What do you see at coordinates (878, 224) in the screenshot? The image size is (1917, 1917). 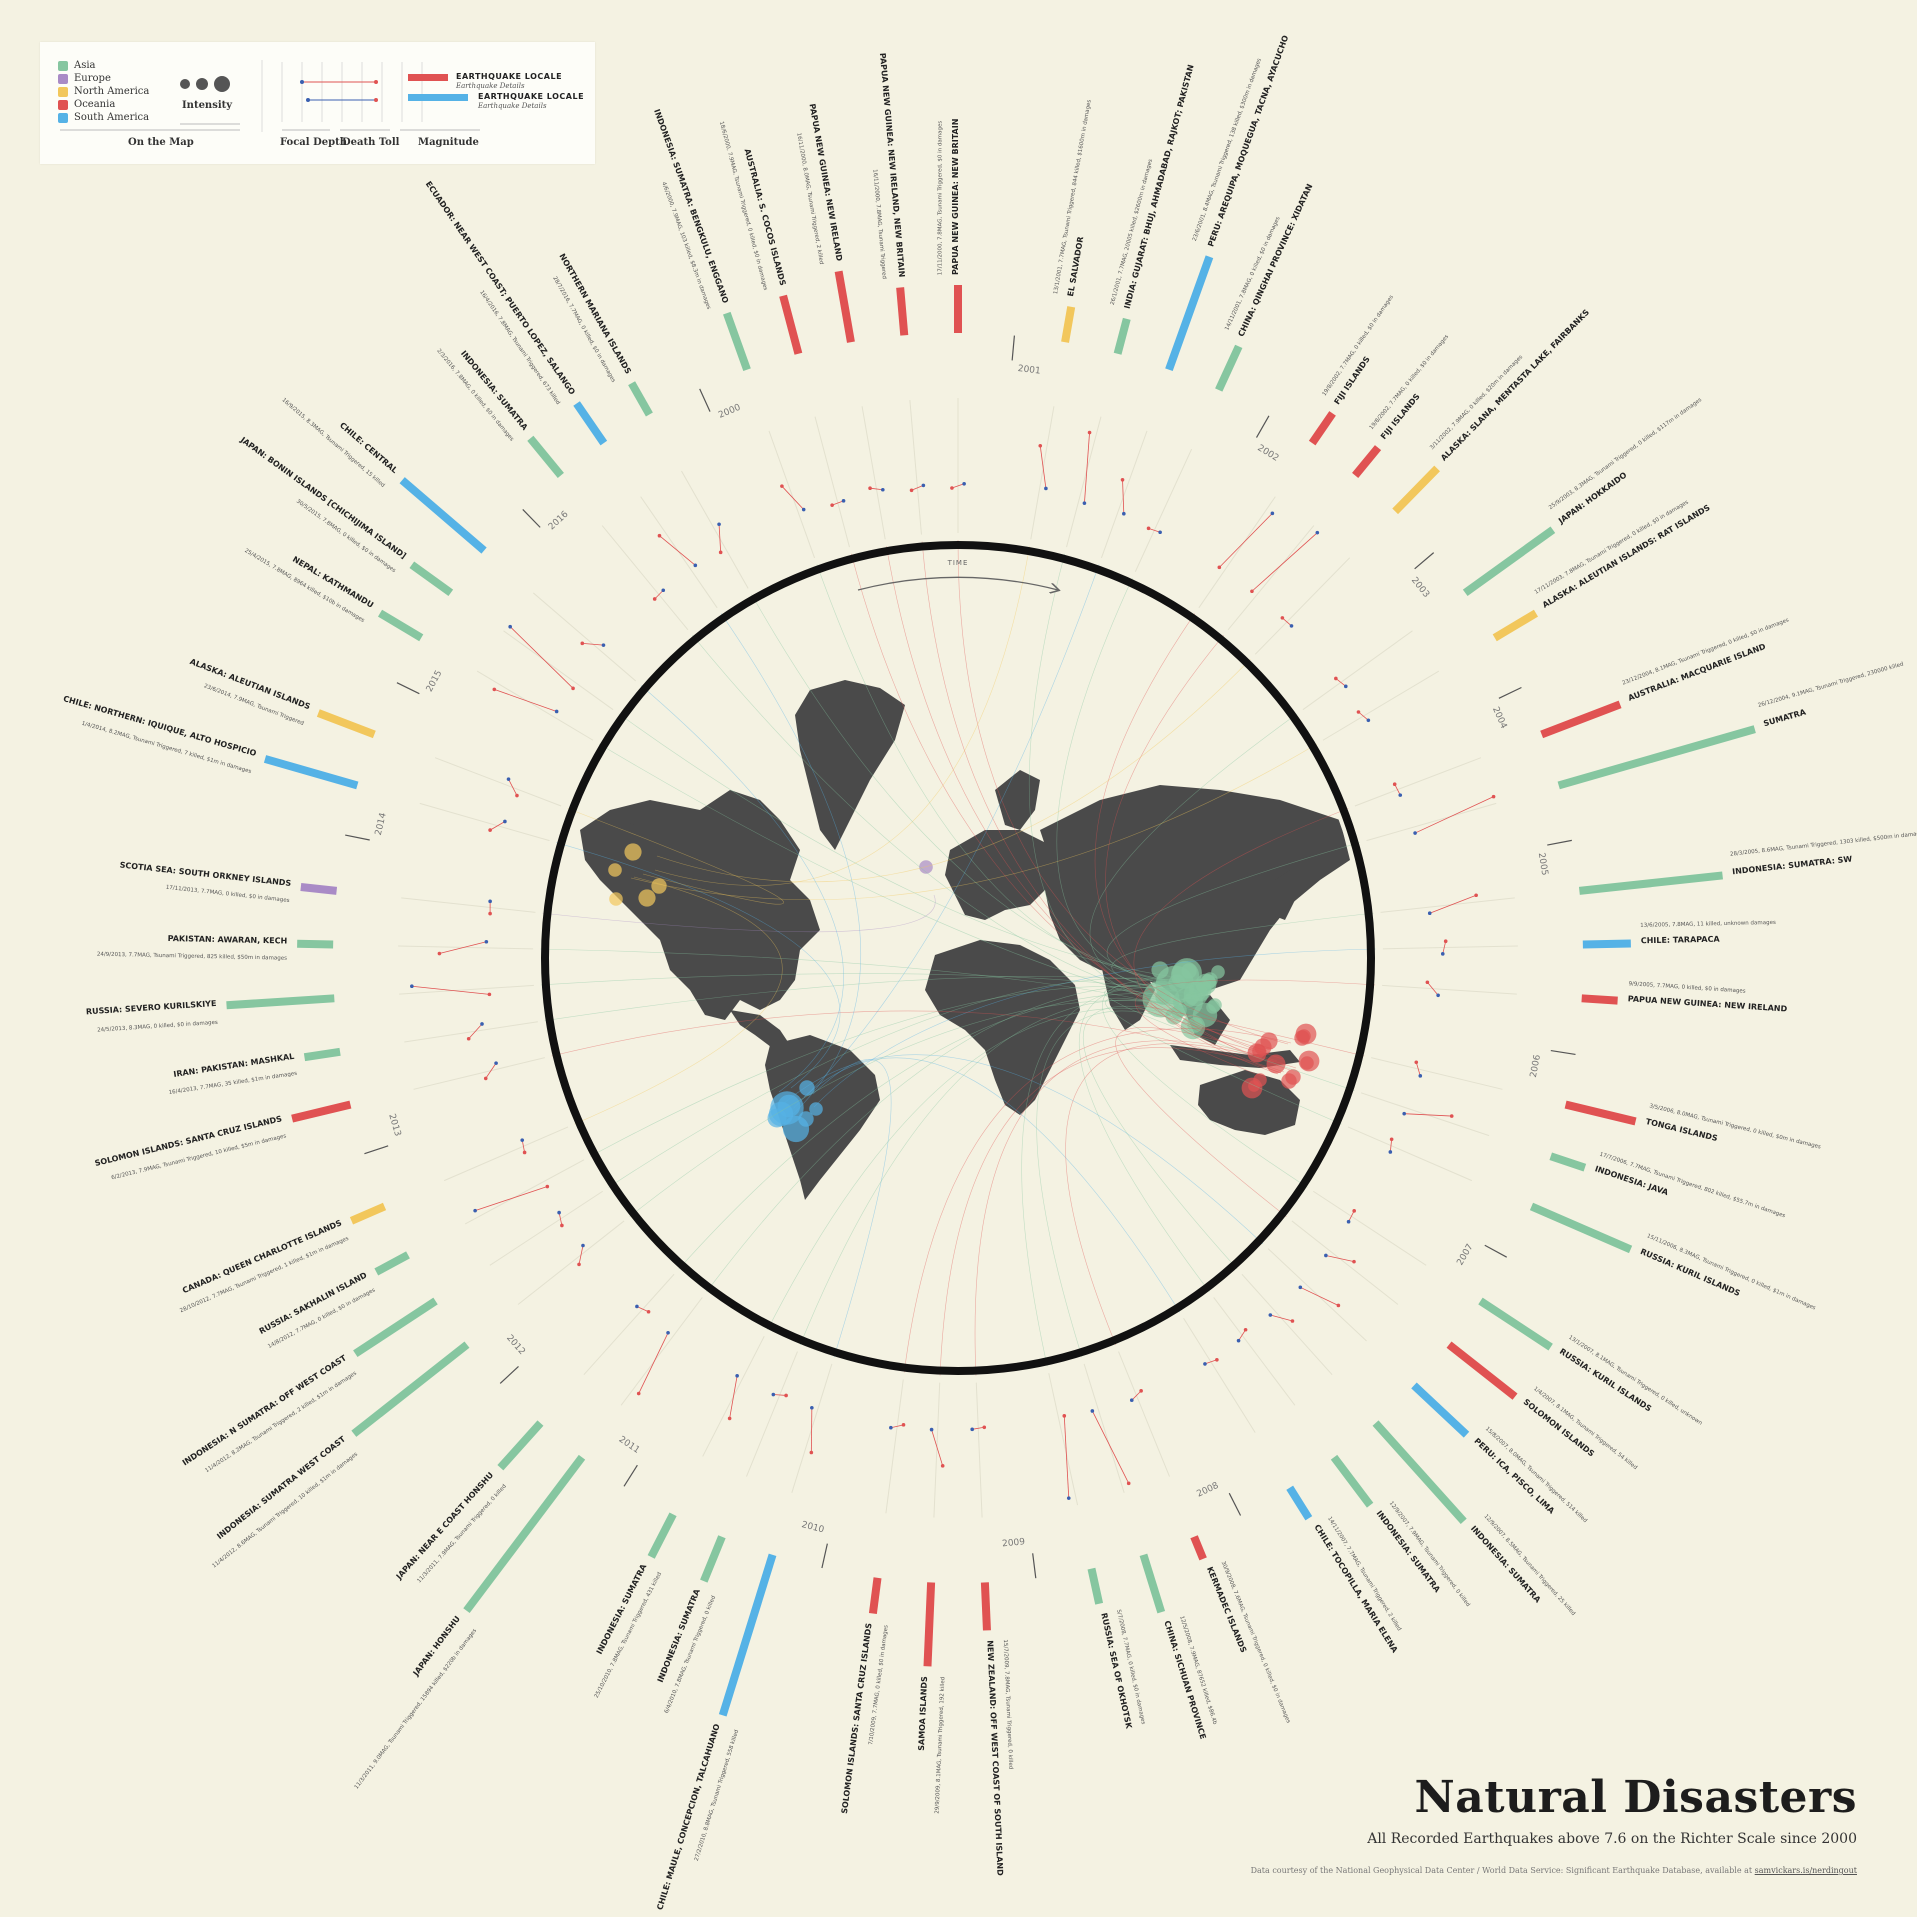 I see `quake-detail-label: 16/11/2000, 7.8MAG, Tsunami Triggered` at bounding box center [878, 224].